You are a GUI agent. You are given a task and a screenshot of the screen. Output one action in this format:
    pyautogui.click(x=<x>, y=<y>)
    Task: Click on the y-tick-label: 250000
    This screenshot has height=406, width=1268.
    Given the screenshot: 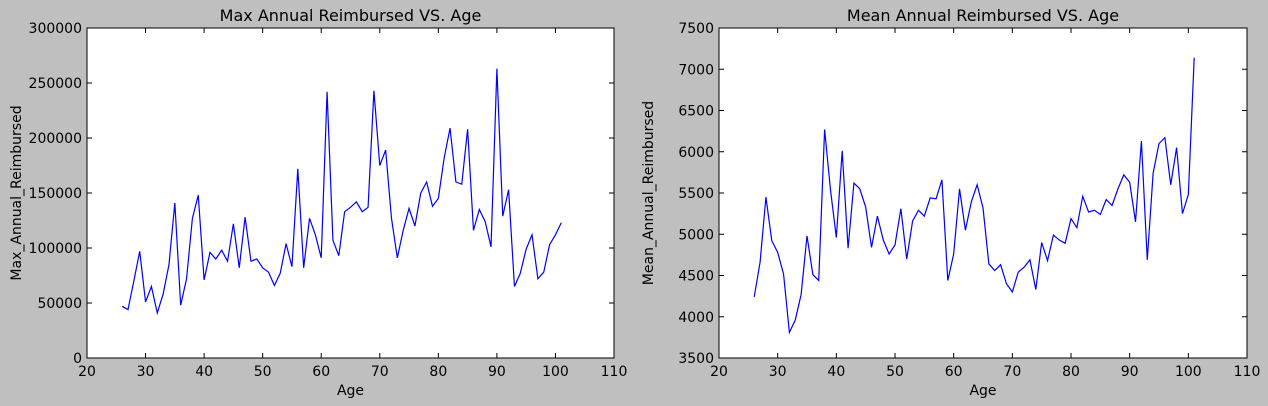 What is the action you would take?
    pyautogui.click(x=55, y=84)
    